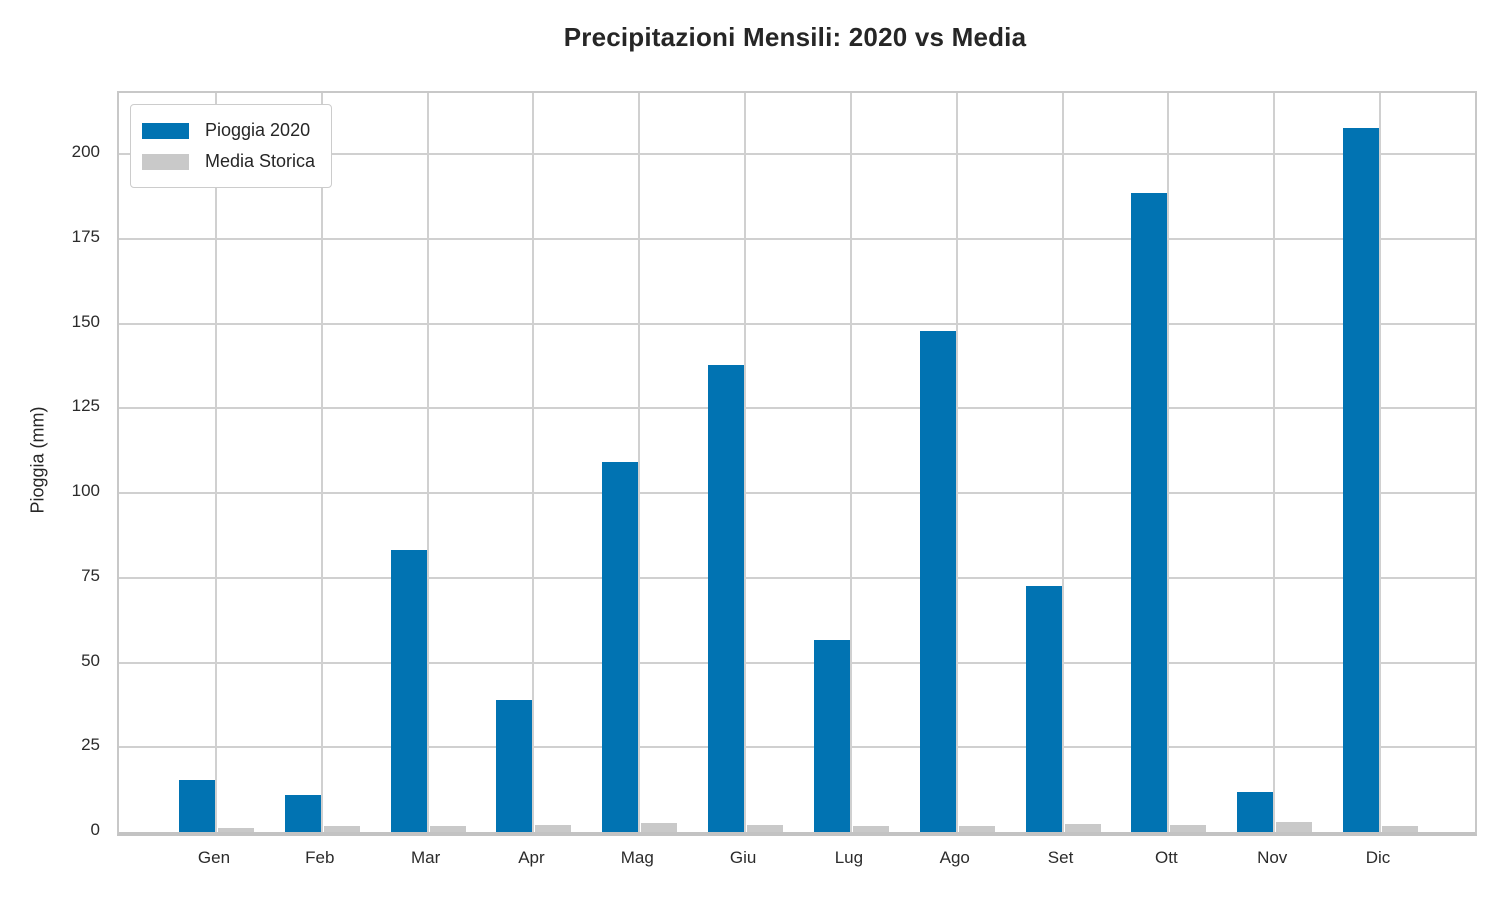 Image resolution: width=1500 pixels, height=900 pixels. Describe the element at coordinates (260, 161) in the screenshot. I see `legend-label-media-storica: Media Storica` at that location.